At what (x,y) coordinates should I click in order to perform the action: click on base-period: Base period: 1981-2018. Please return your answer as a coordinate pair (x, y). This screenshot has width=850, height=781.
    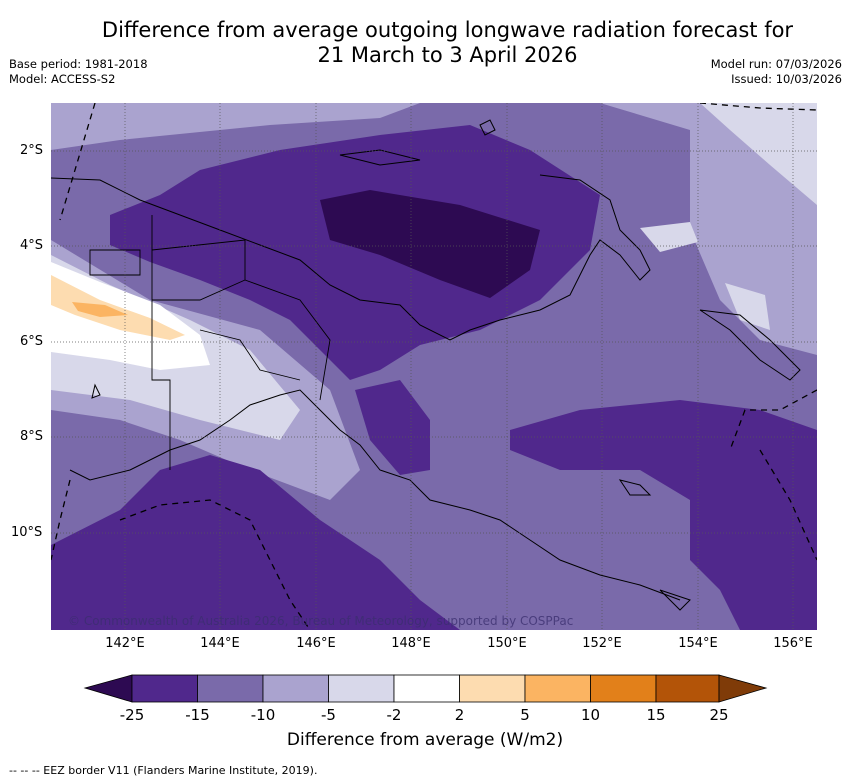
    Looking at the image, I should click on (78, 64).